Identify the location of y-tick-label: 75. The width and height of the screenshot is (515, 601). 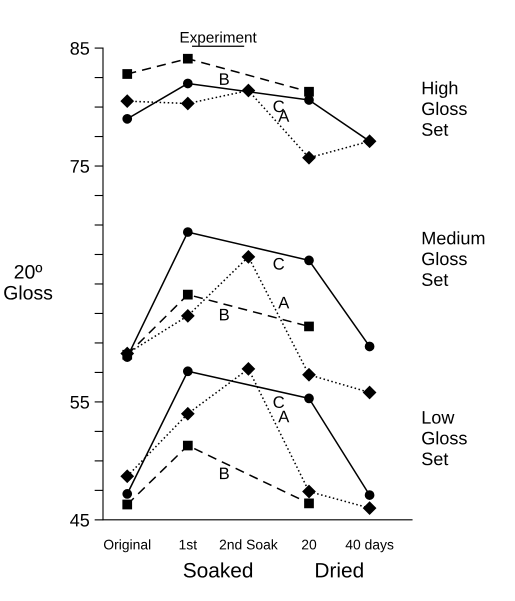
(80, 166).